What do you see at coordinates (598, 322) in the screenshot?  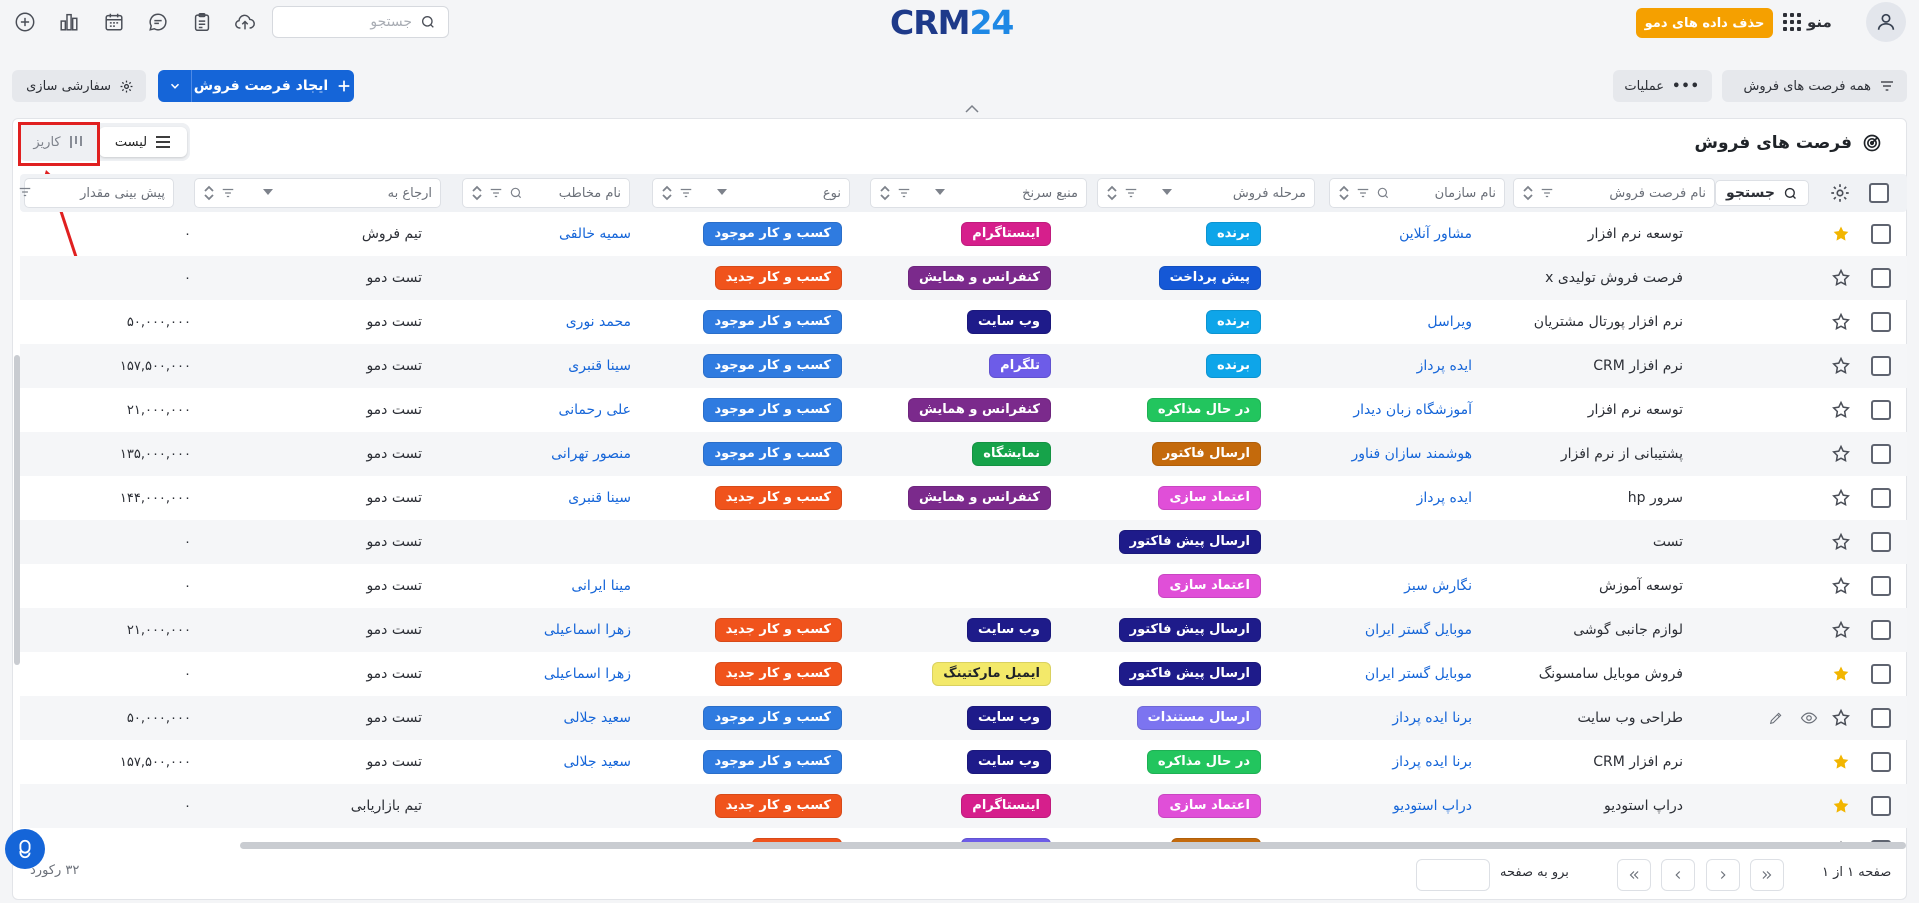 I see `contact-link: محمد نوری` at bounding box center [598, 322].